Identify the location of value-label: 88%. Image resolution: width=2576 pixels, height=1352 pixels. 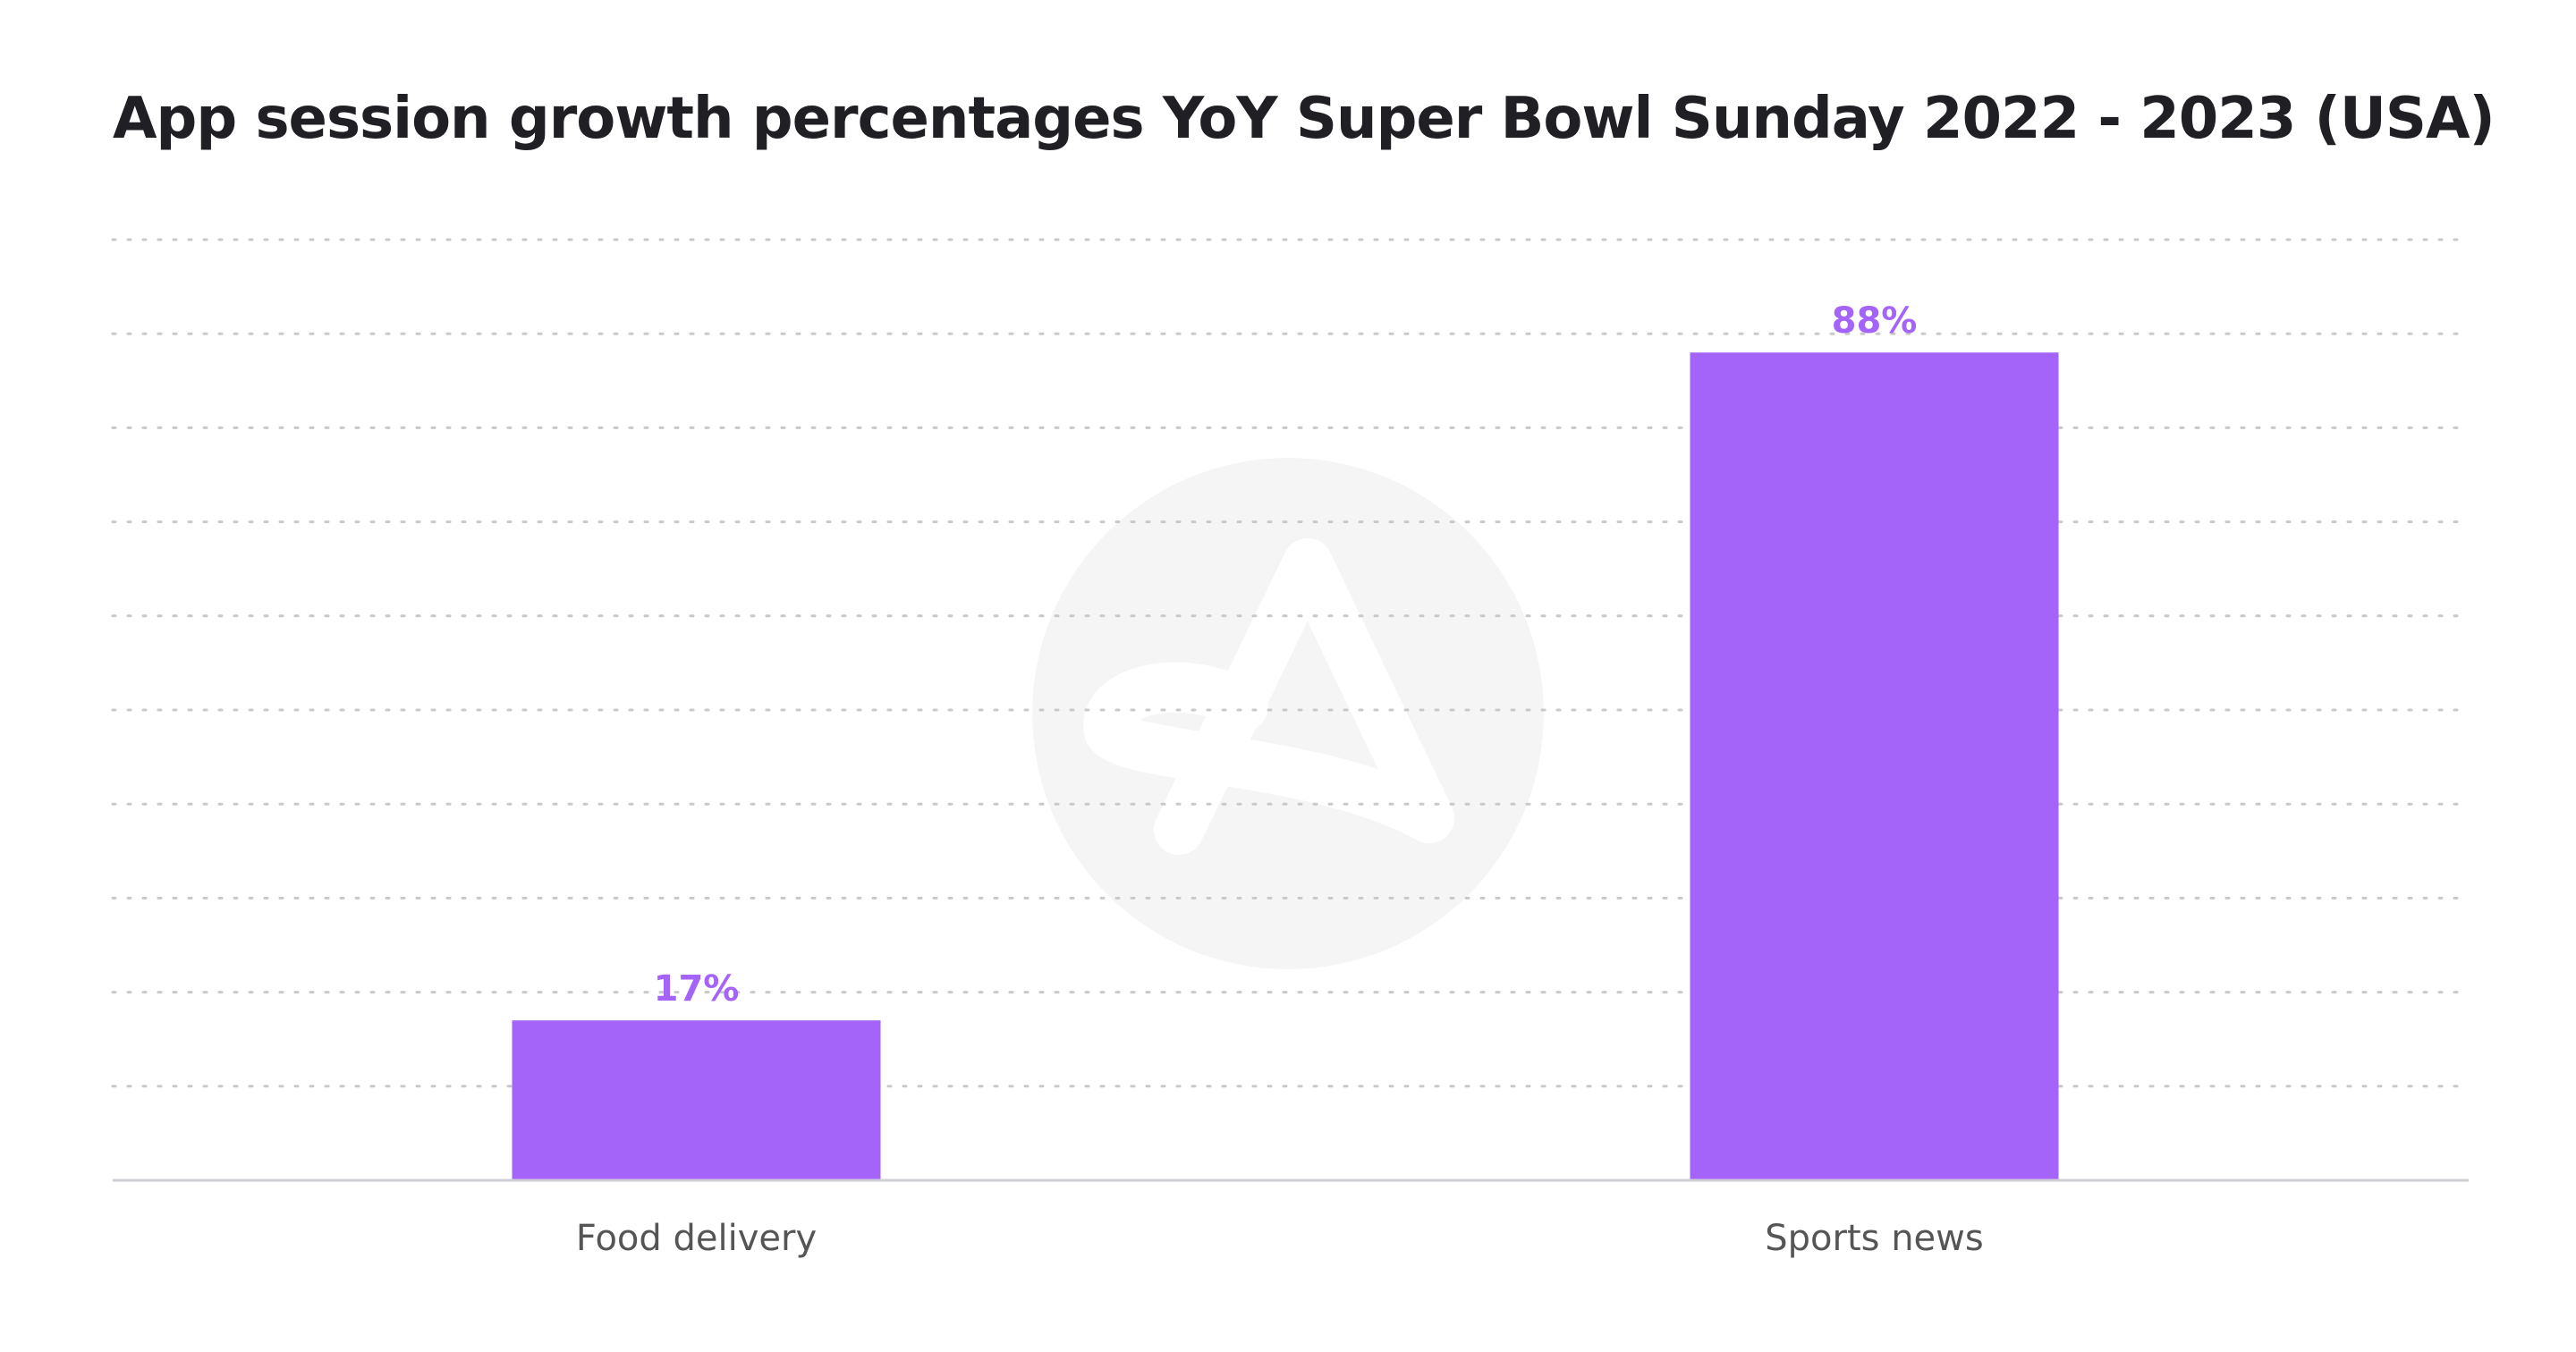
(1875, 321).